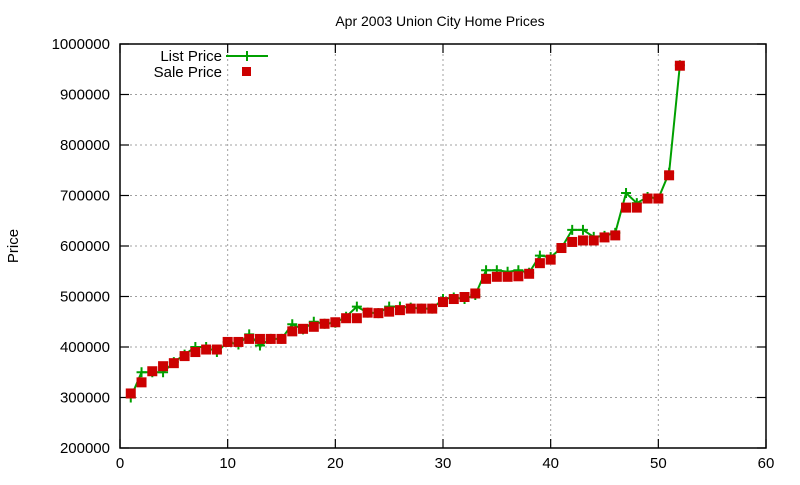 Image resolution: width=800 pixels, height=485 pixels. What do you see at coordinates (13, 246) in the screenshot?
I see `y-axis-label: Price` at bounding box center [13, 246].